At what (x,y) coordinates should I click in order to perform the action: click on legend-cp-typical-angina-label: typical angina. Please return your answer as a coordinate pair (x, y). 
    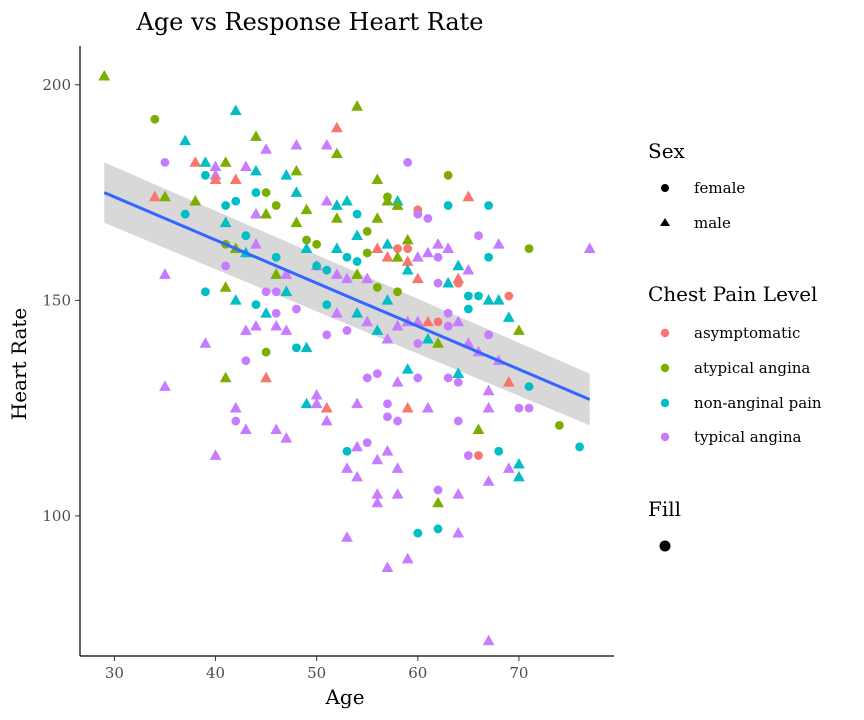
    Looking at the image, I should click on (747, 437).